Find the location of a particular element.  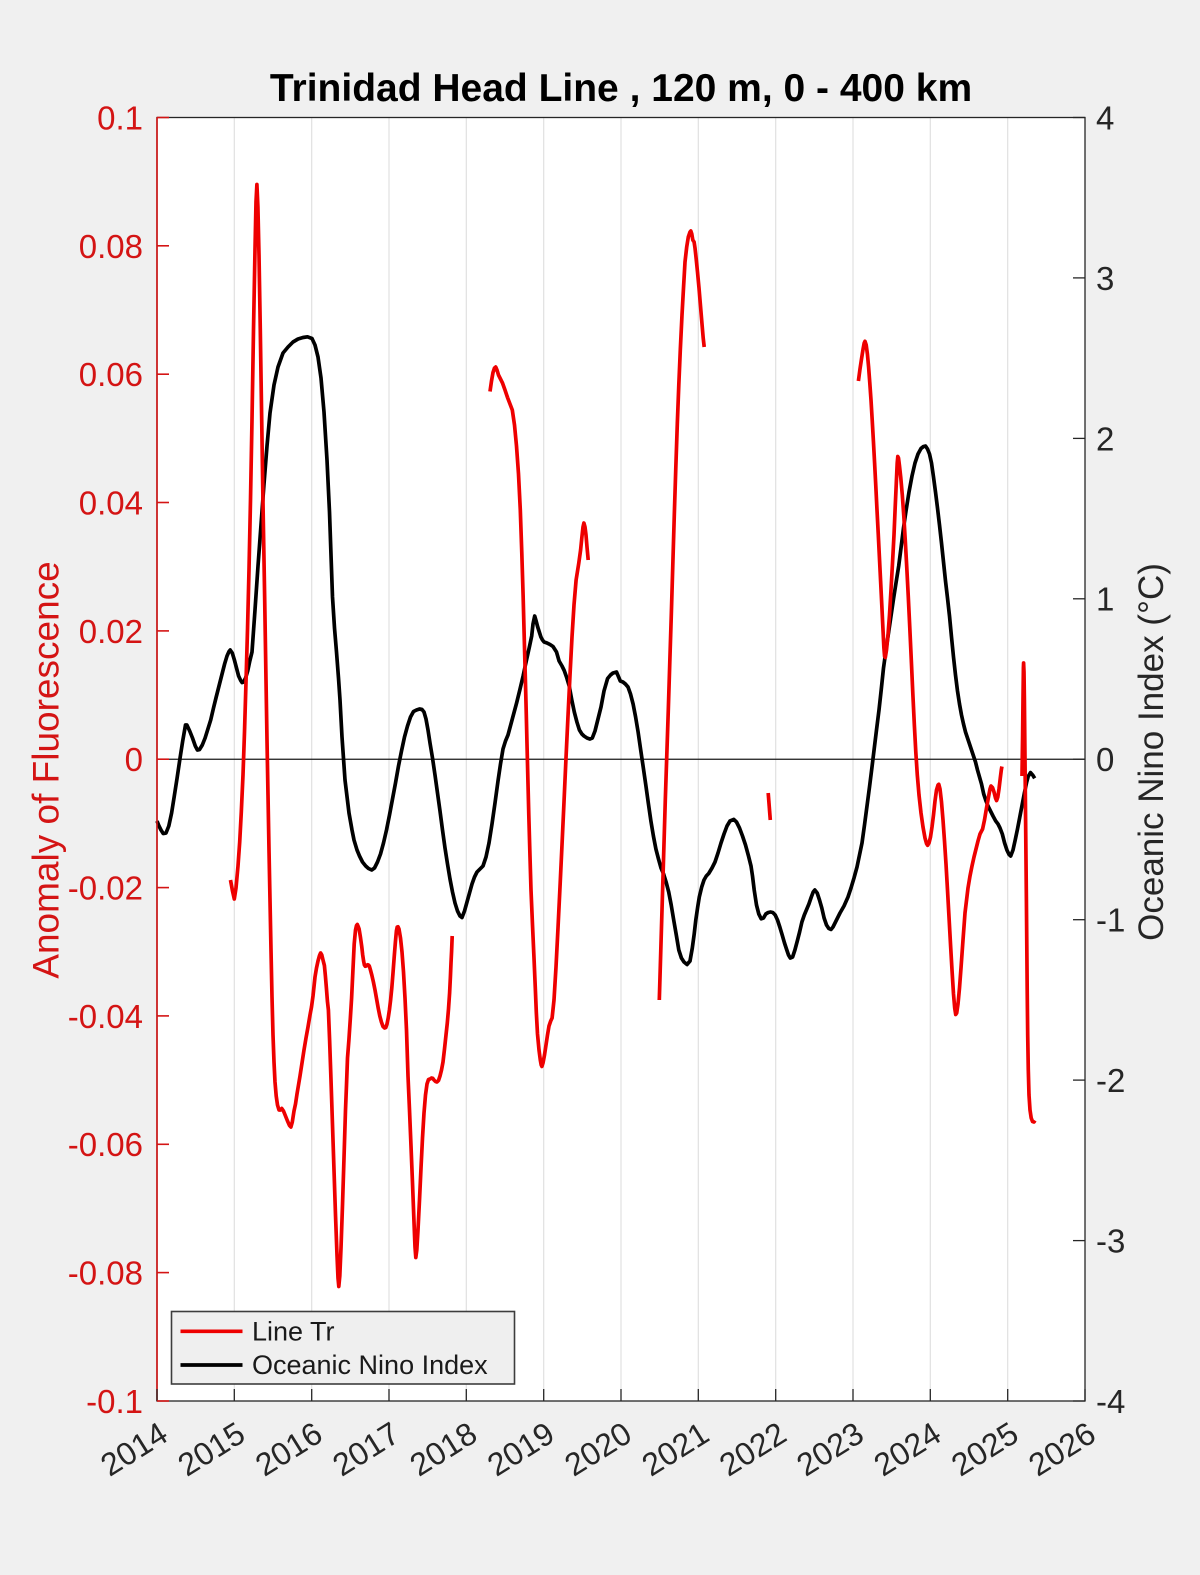

svg-text: 0.08 is located at coordinates (111, 246).